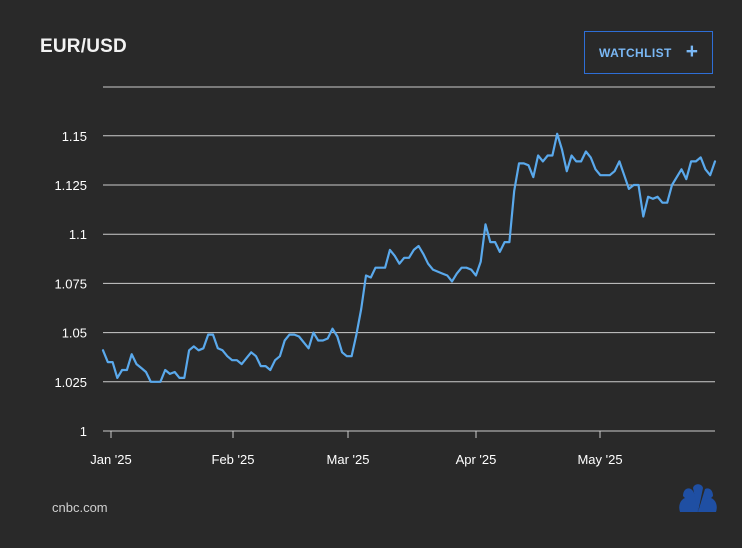  What do you see at coordinates (80, 507) in the screenshot?
I see `source-label: cnbc.com` at bounding box center [80, 507].